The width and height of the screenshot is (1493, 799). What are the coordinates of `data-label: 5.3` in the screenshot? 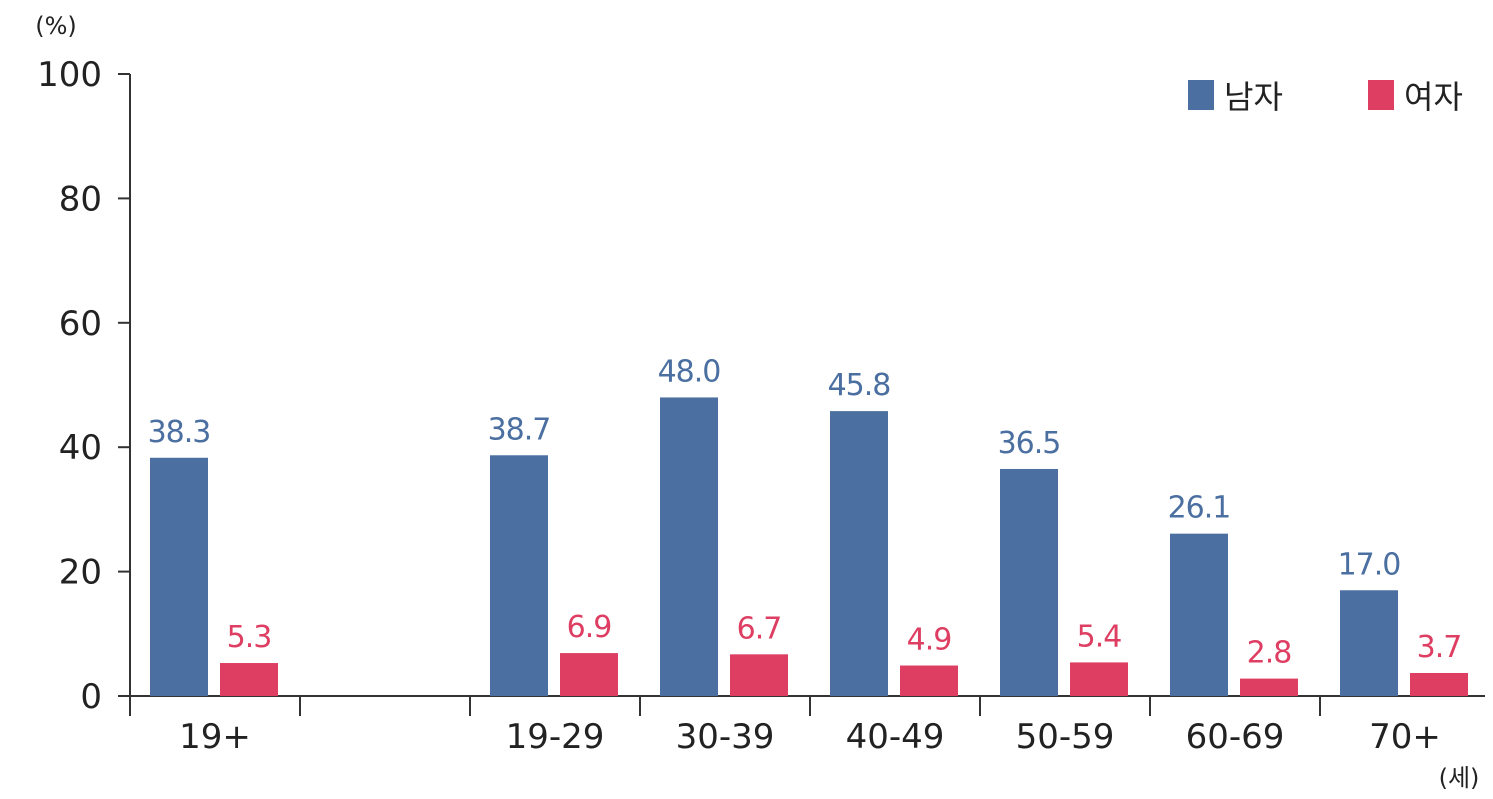 It's located at (249, 637).